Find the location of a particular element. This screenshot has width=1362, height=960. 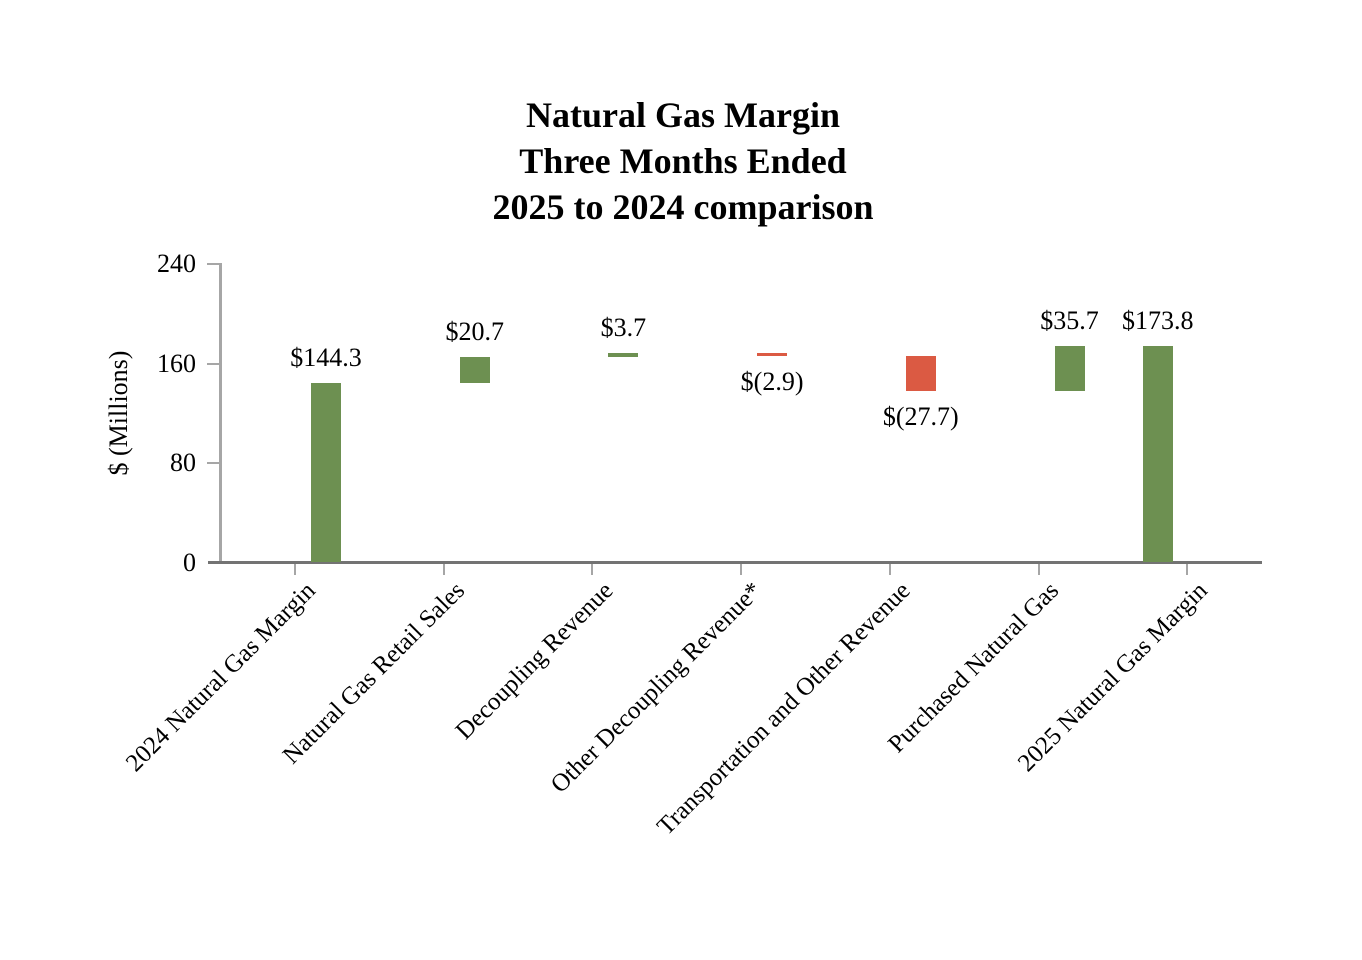

bar-data-label-1: $144.3 is located at coordinates (326, 358).